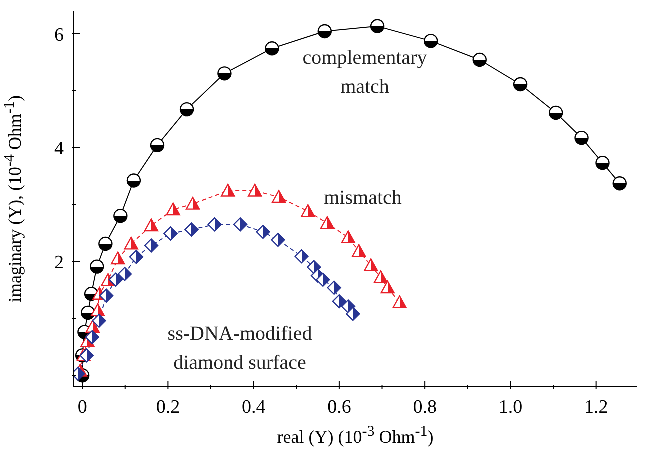 The height and width of the screenshot is (457, 645). I want to click on y-tick-label: 4, so click(59, 149).